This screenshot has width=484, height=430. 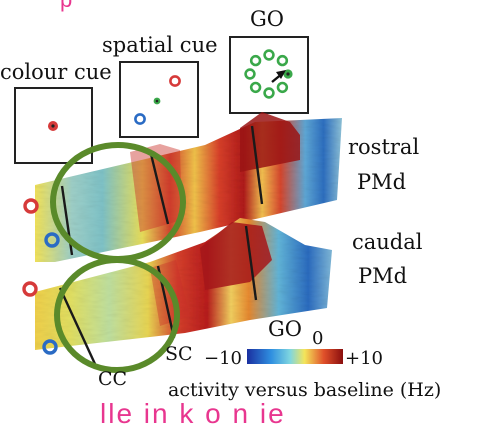 I want to click on colour-cue-label: colour cue, so click(x=56, y=72).